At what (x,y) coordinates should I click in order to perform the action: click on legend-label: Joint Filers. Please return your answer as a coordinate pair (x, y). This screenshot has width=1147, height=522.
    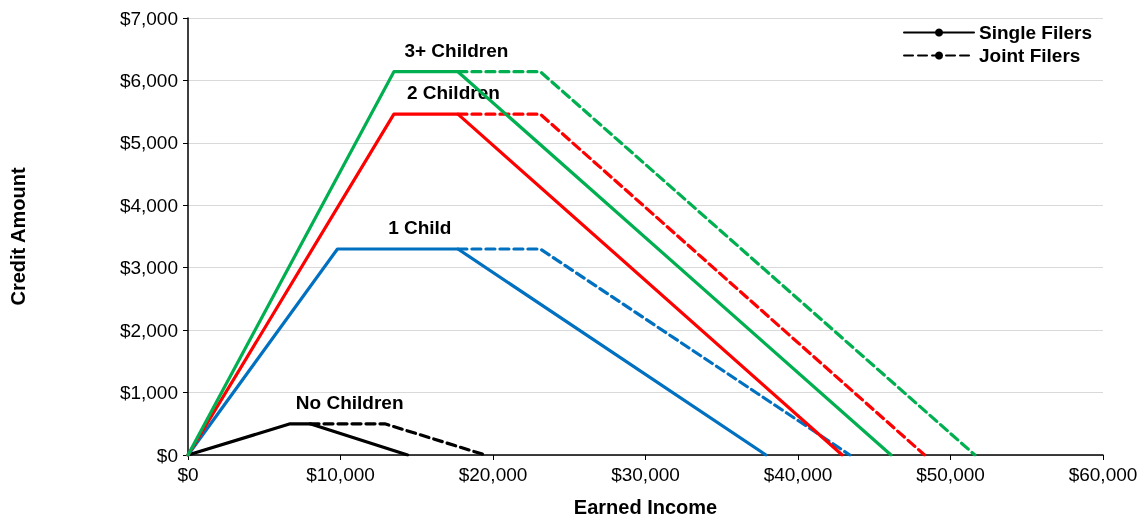
    Looking at the image, I should click on (1030, 55).